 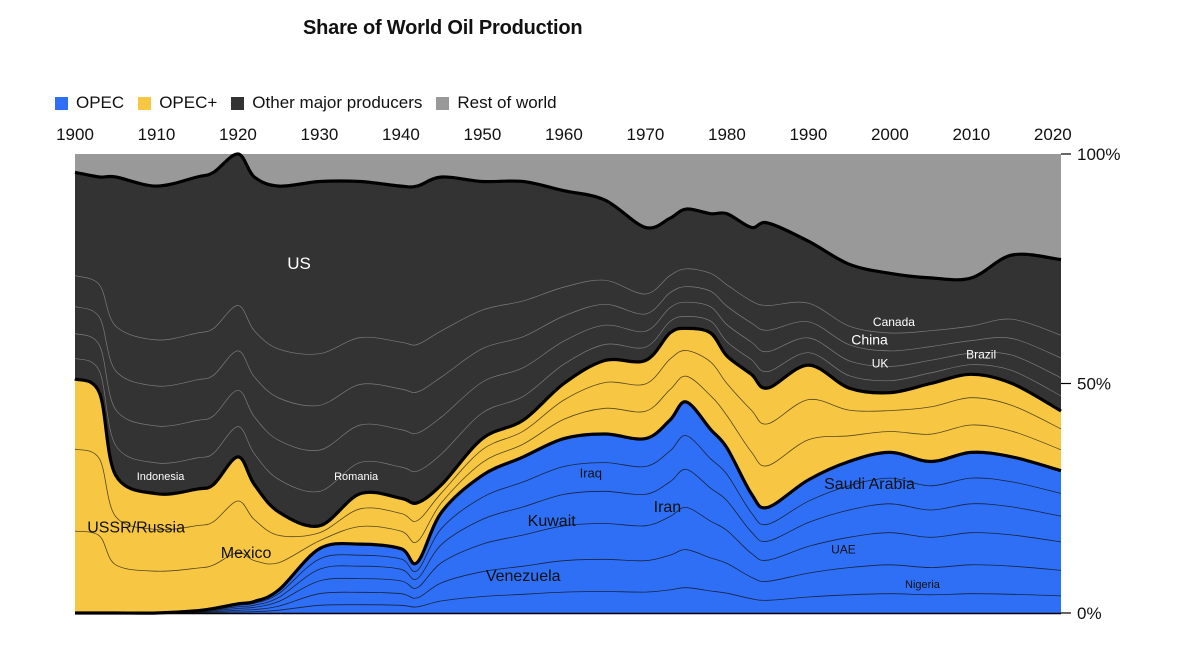 I want to click on chart-title: Share of World Oil Production, so click(x=443, y=28).